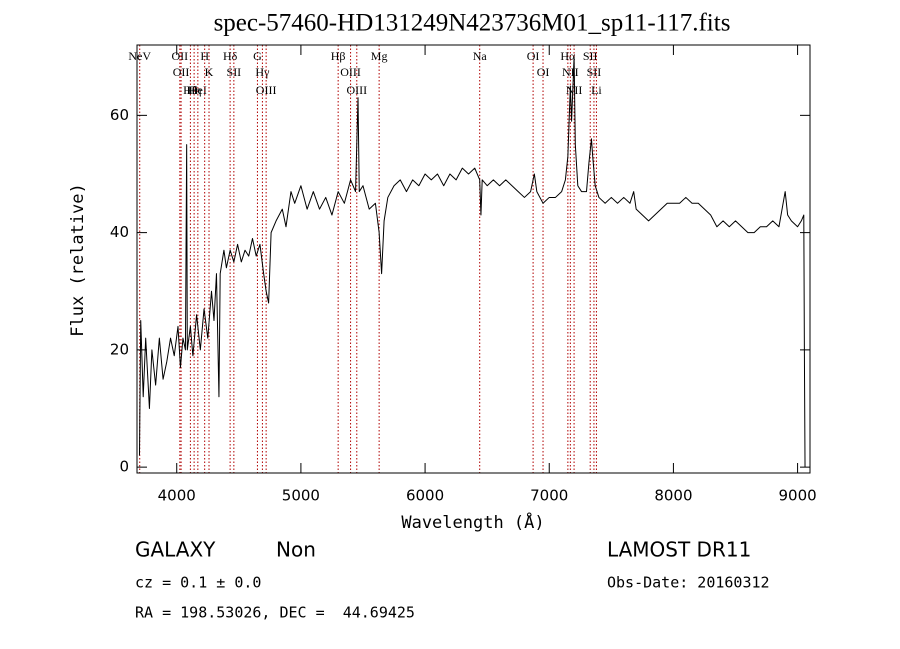  I want to click on y-tick-label: 0, so click(124, 467).